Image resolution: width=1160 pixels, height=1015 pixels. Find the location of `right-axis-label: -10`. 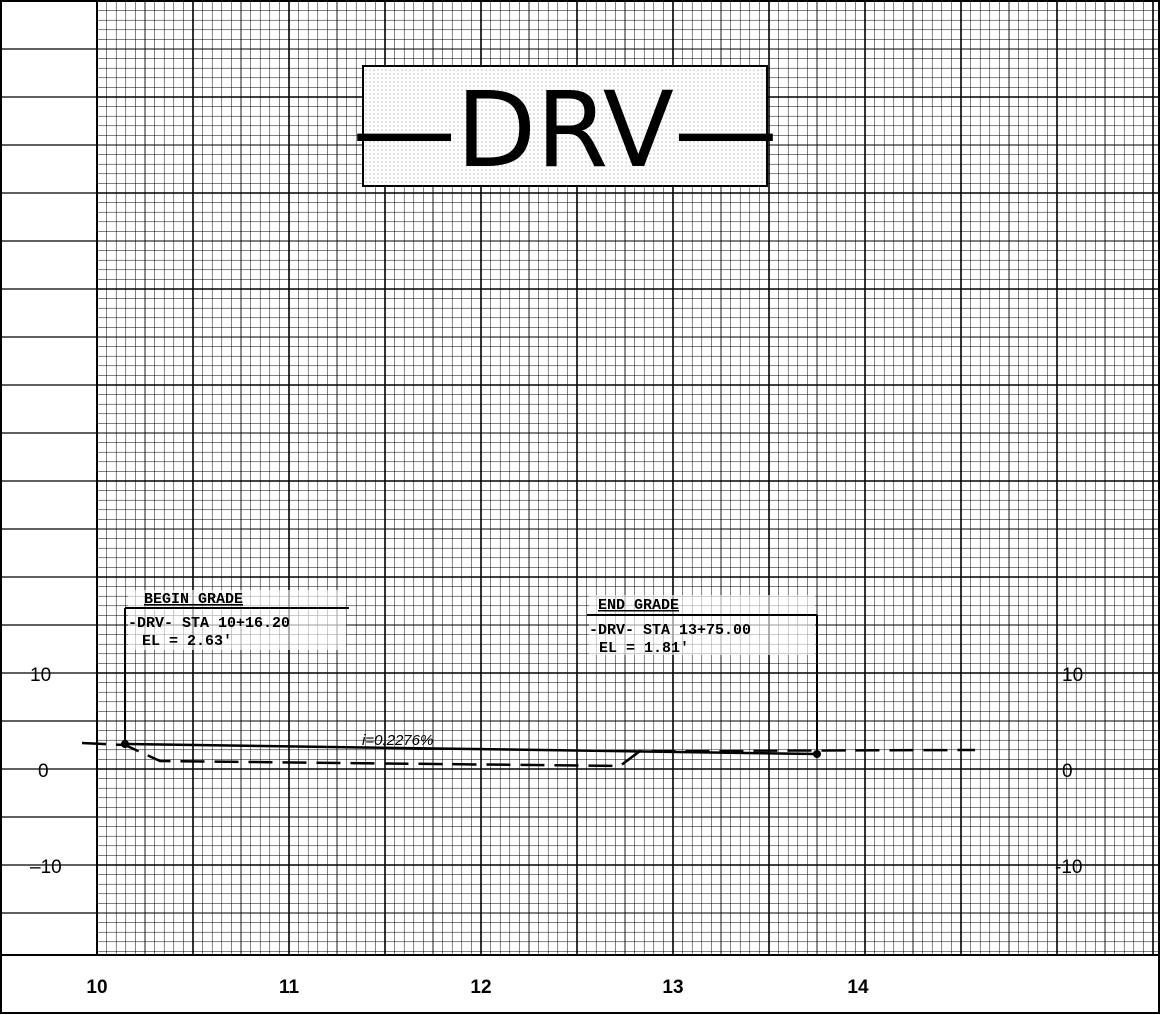

right-axis-label: -10 is located at coordinates (1068, 867).